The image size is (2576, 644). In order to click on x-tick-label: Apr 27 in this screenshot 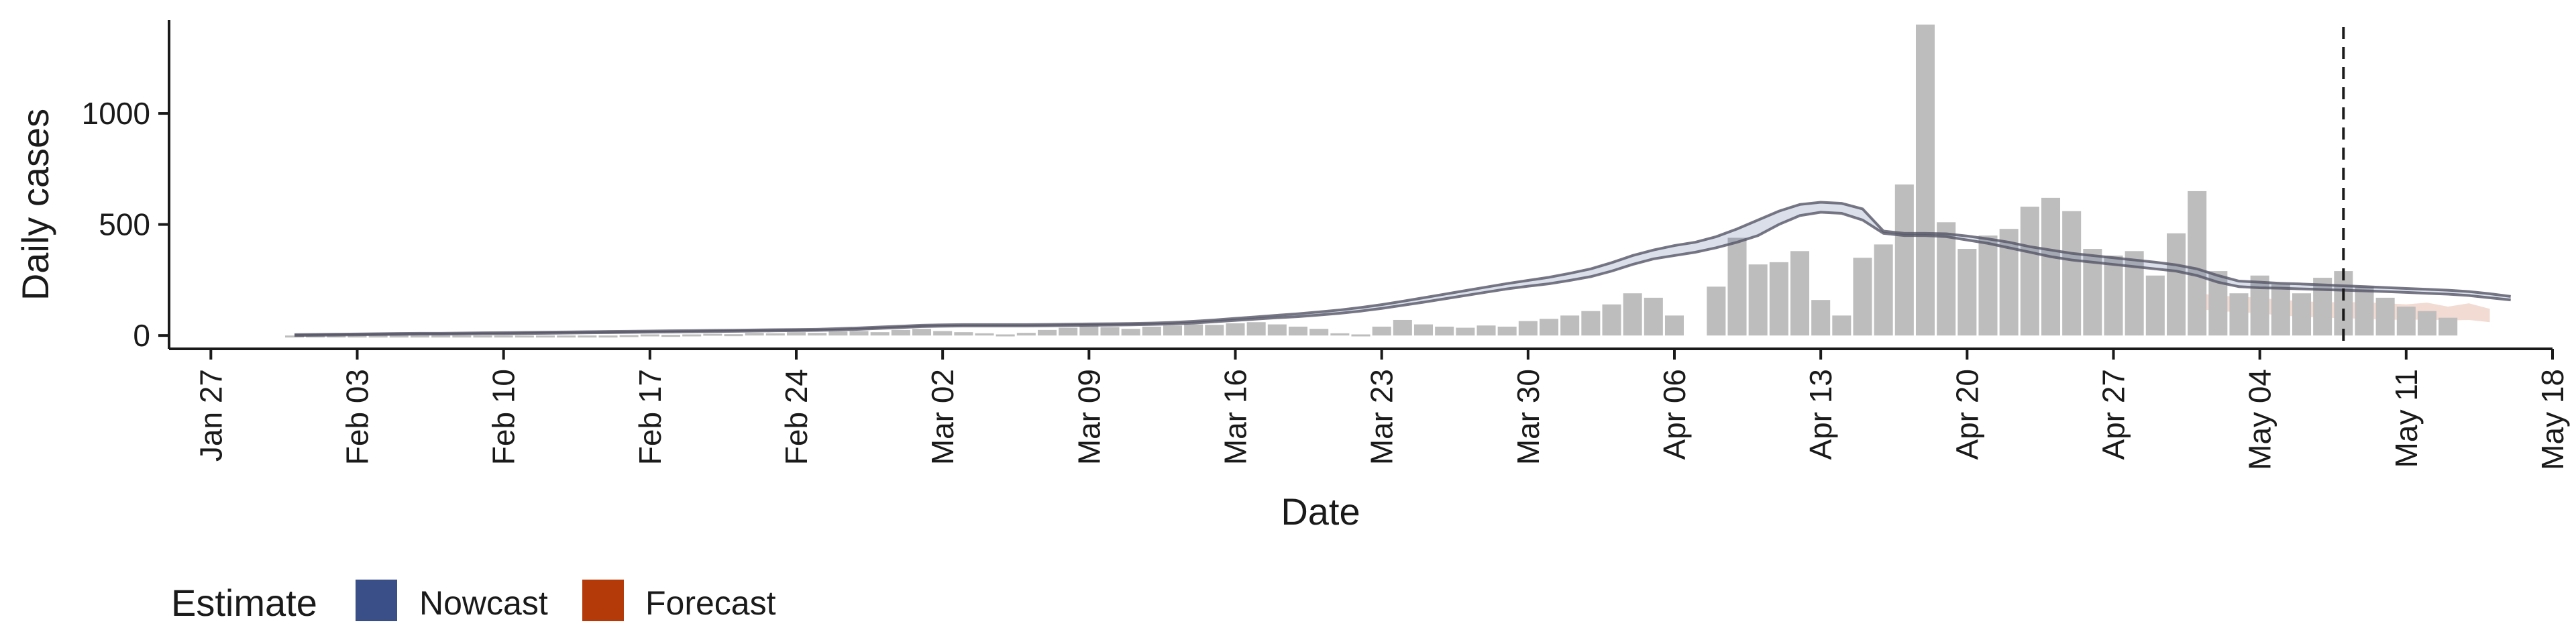, I will do `click(2113, 414)`.